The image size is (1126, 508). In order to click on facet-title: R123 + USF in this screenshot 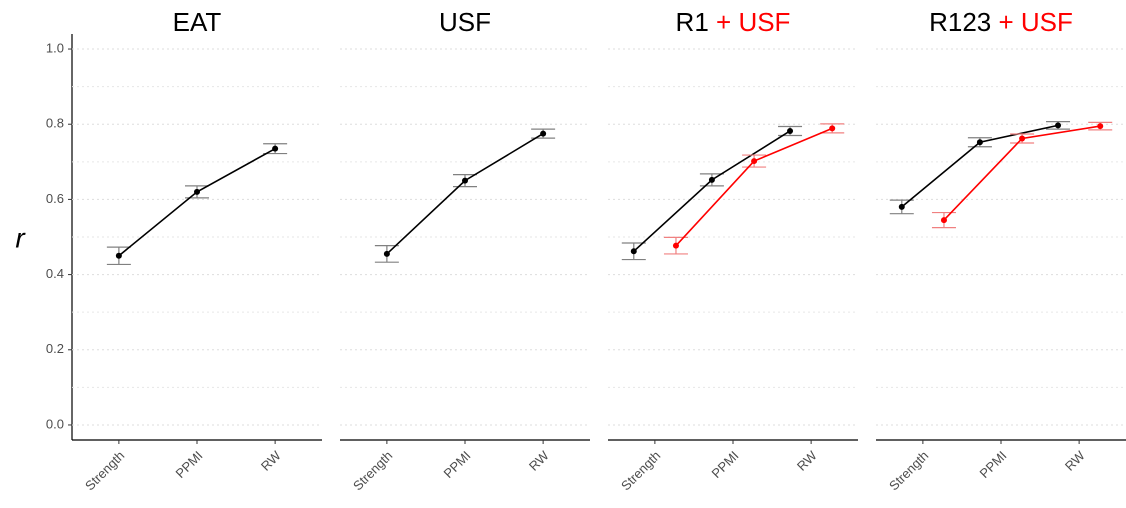, I will do `click(1001, 22)`.